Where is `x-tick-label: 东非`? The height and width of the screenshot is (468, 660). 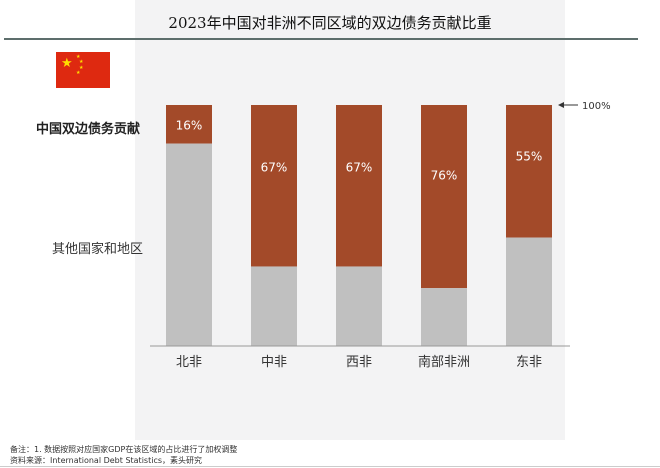 x-tick-label: 东非 is located at coordinates (529, 362).